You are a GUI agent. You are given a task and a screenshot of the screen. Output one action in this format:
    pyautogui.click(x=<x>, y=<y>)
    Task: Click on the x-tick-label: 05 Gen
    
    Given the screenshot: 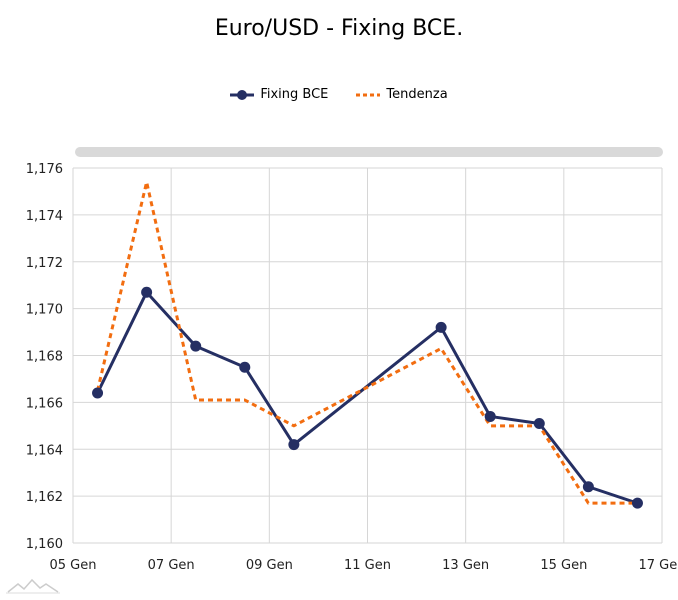 What is the action you would take?
    pyautogui.click(x=73, y=565)
    